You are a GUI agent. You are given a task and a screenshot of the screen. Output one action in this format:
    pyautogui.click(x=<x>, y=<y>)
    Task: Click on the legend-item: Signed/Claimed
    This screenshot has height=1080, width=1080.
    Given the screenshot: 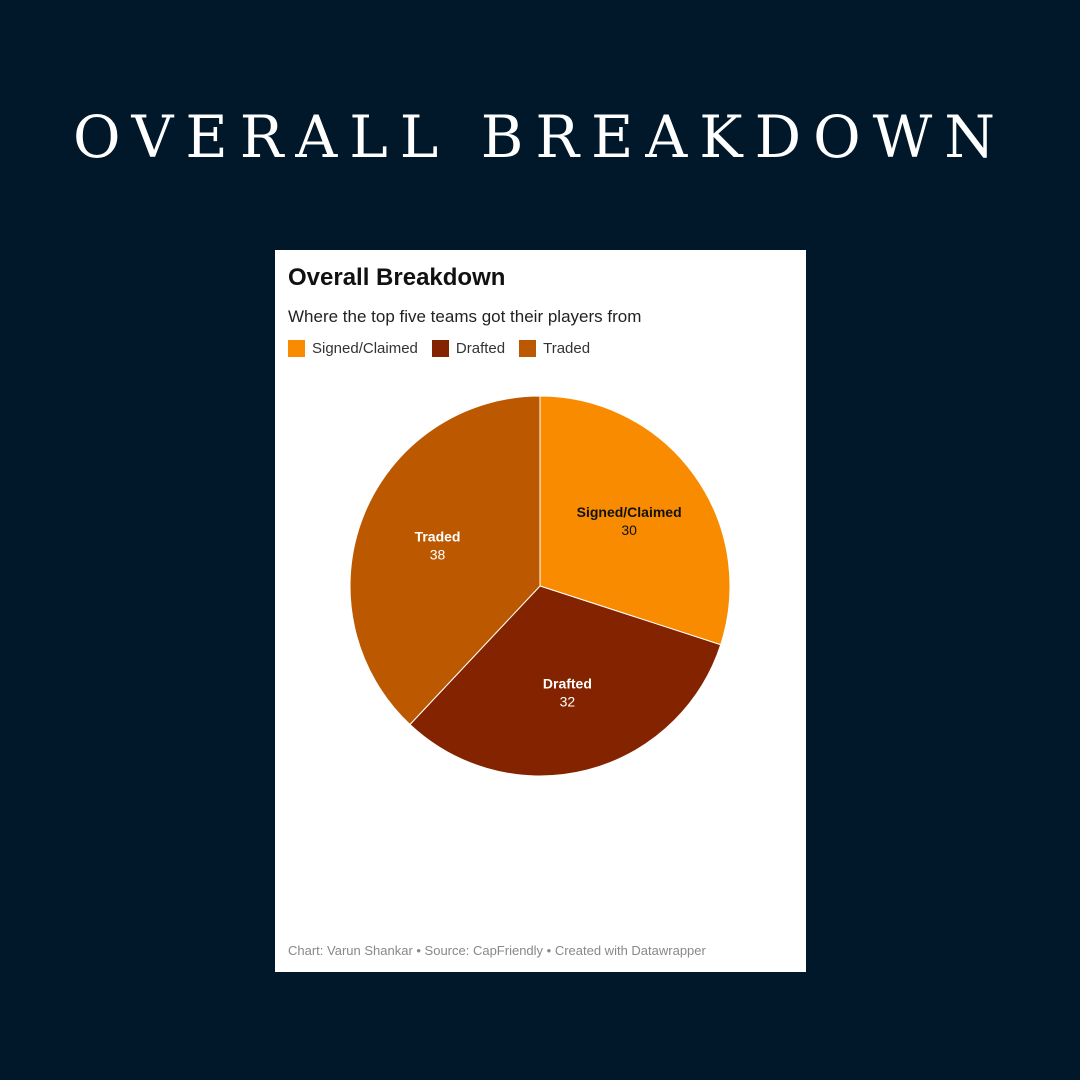 What is the action you would take?
    pyautogui.click(x=353, y=348)
    